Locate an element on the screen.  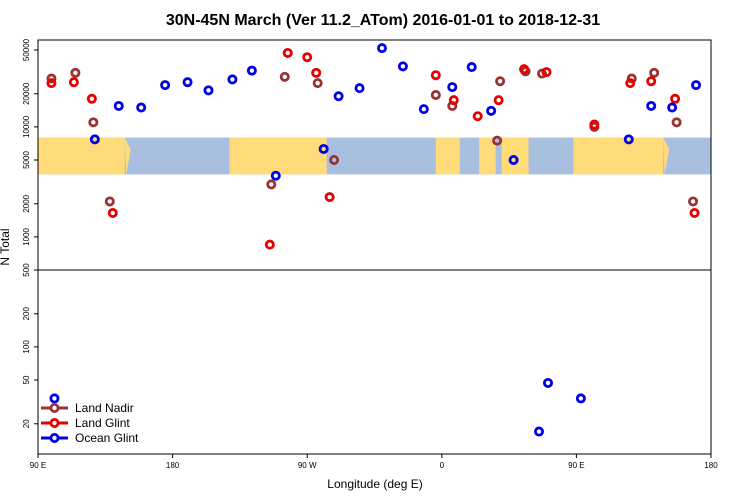
y-axis: 20 50 100 200 500 1000 2000 5000 10000 20000 50000 is located at coordinates (30, 233).